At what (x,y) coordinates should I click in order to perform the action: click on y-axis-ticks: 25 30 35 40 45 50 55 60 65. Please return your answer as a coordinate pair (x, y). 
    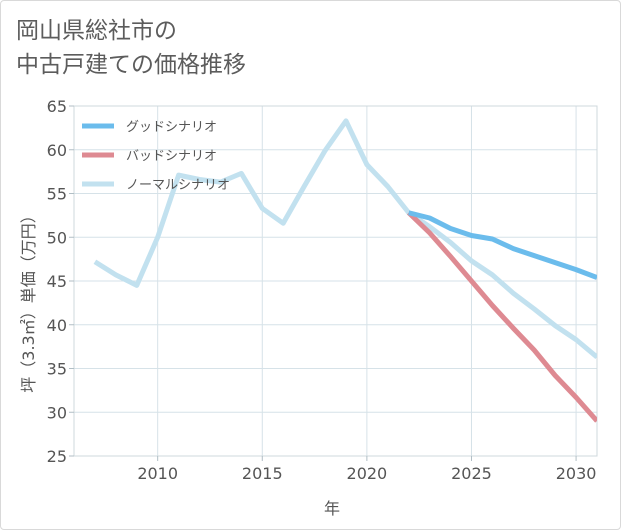
    Looking at the image, I should click on (60, 281).